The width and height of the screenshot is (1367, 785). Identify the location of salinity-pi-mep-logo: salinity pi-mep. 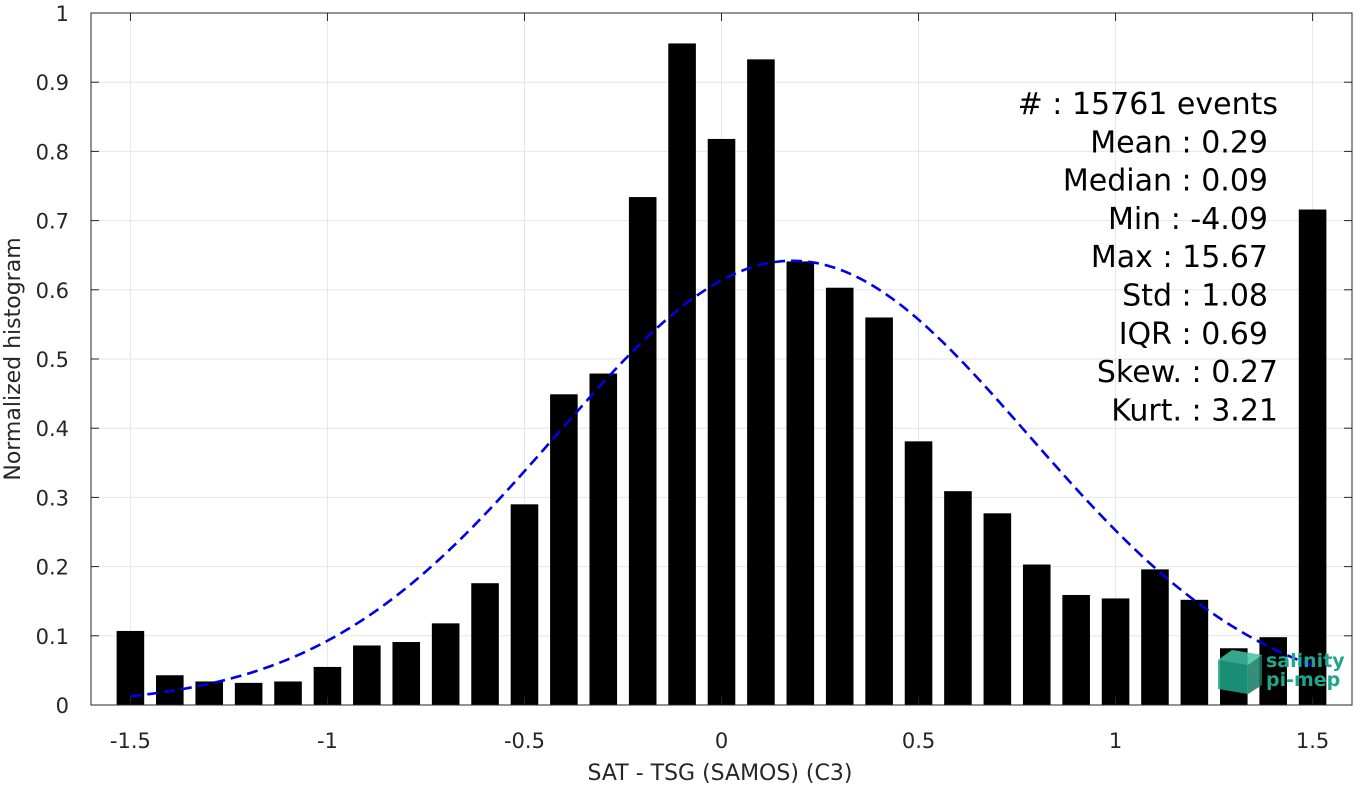
(1281, 672).